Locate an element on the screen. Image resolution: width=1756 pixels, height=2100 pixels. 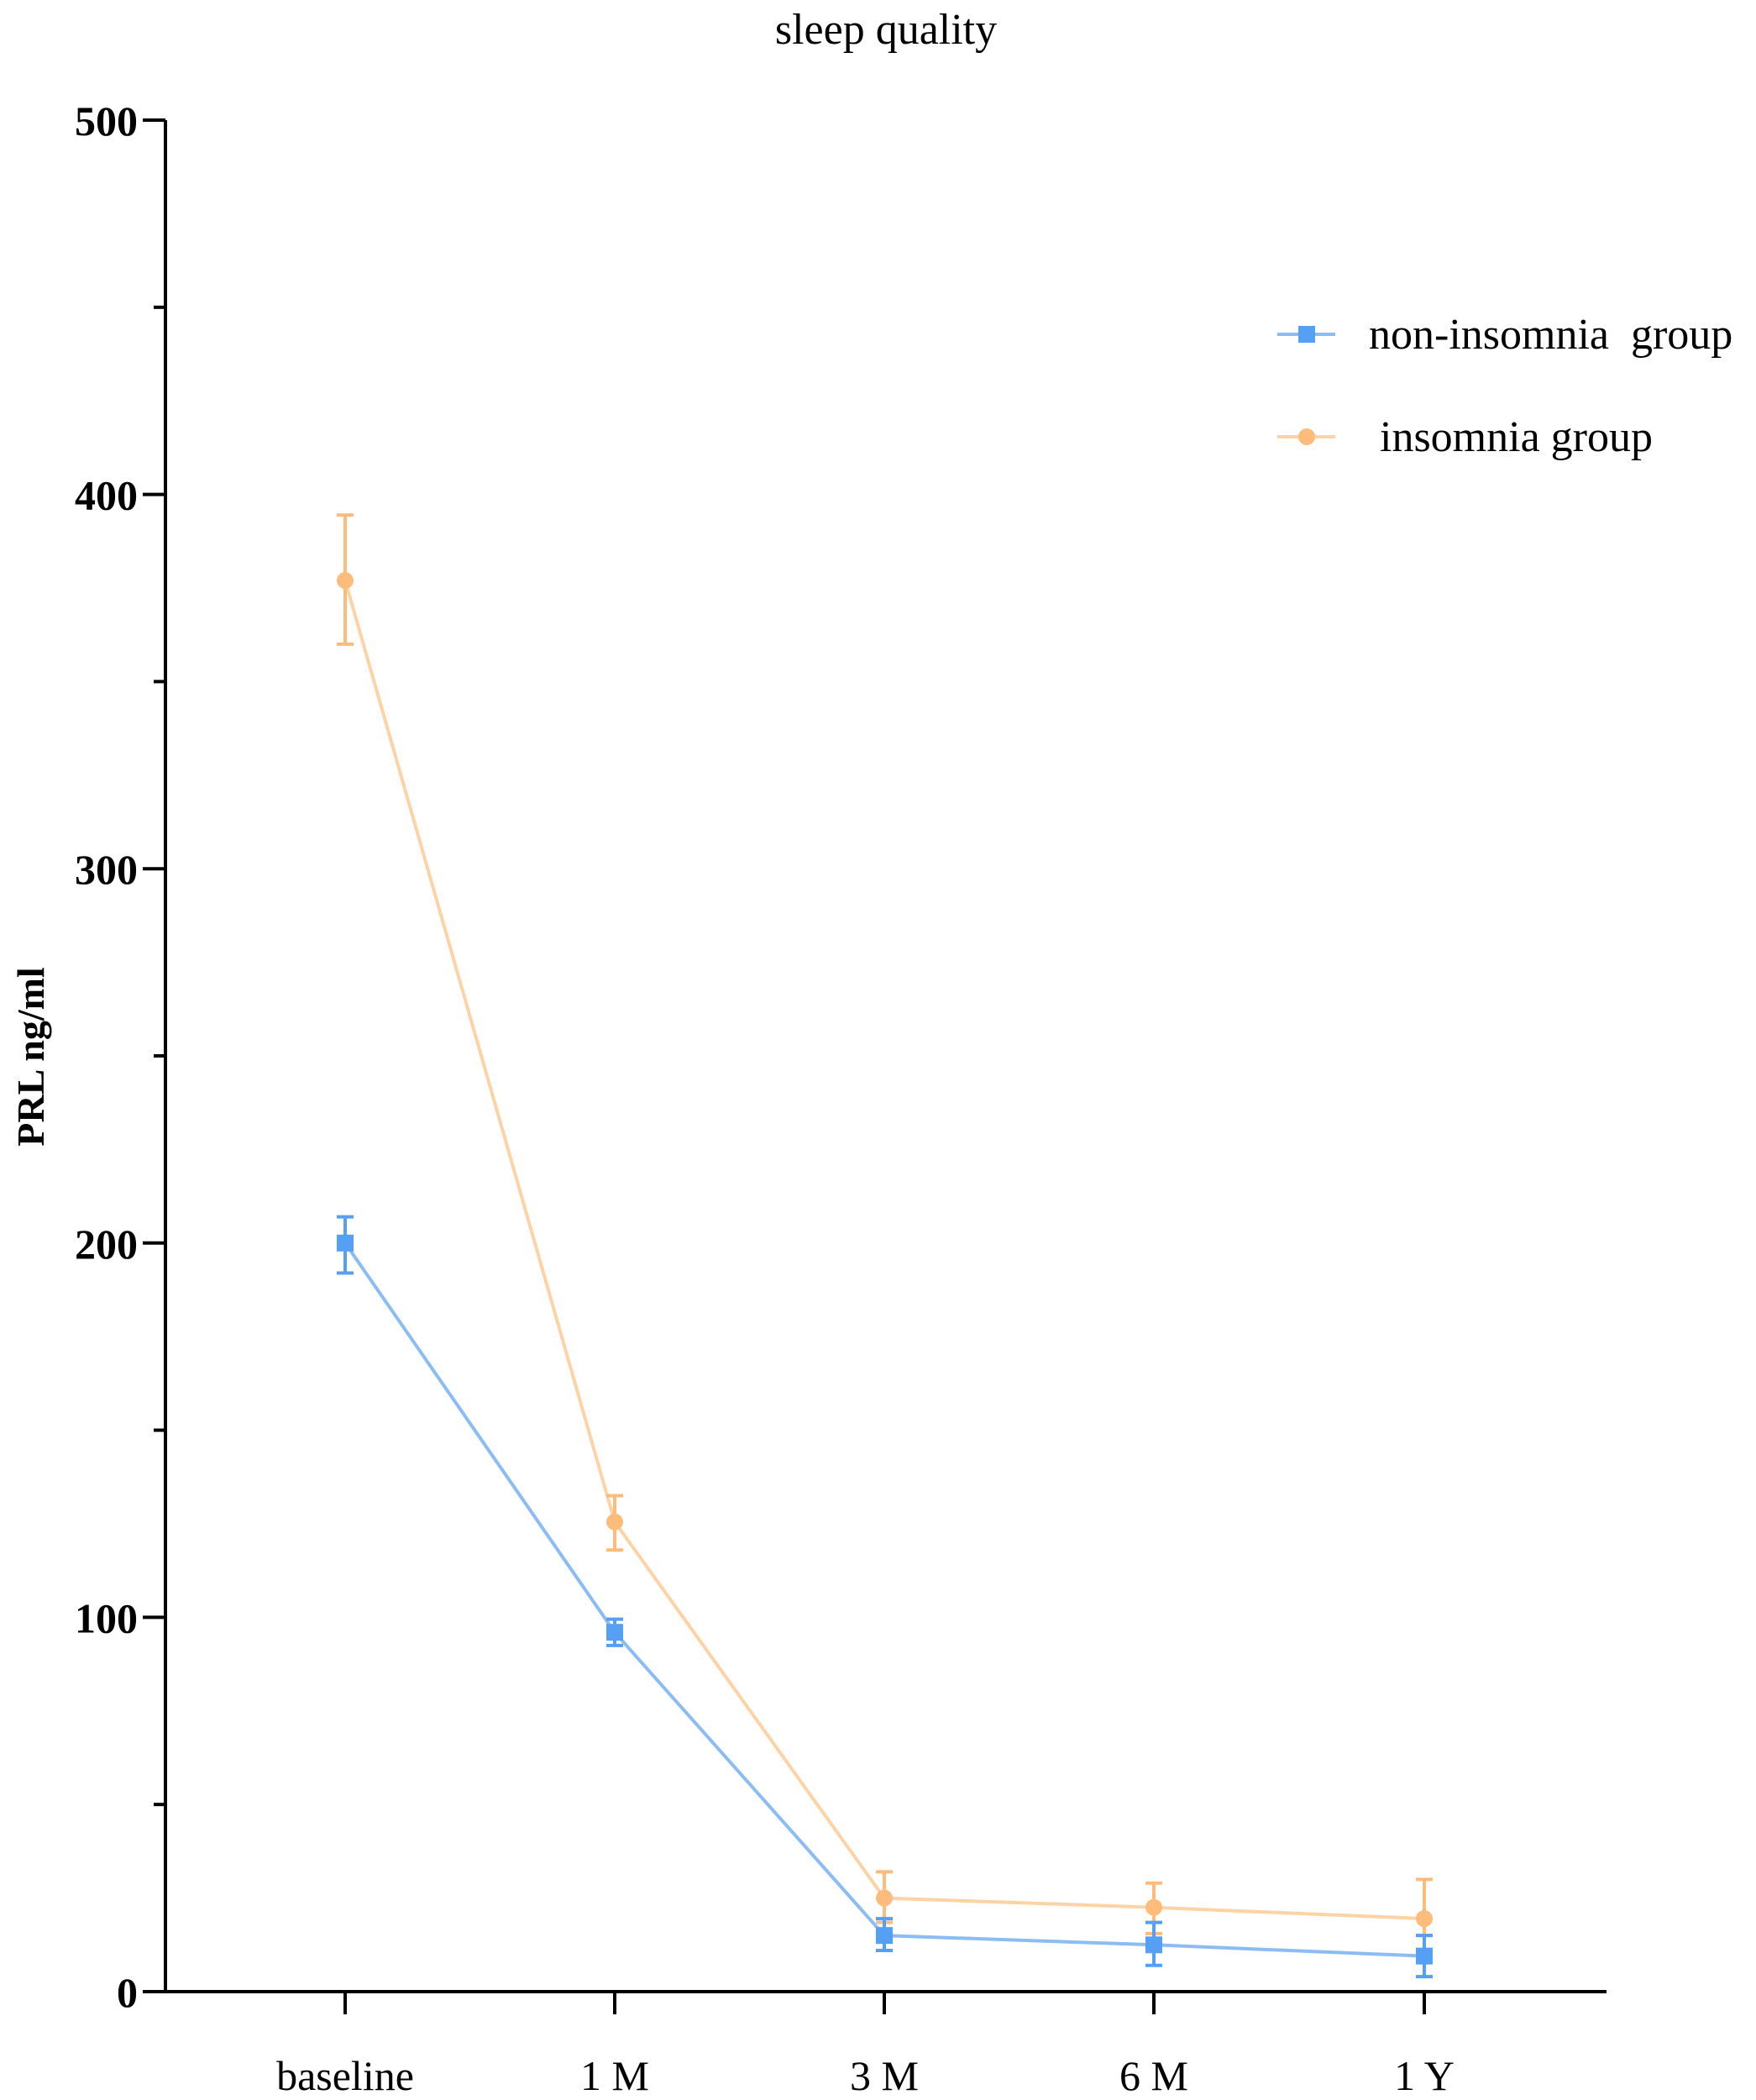
x-axis-ticks: baseline 1 M 3 M 6 M 1 Y is located at coordinates (866, 2045).